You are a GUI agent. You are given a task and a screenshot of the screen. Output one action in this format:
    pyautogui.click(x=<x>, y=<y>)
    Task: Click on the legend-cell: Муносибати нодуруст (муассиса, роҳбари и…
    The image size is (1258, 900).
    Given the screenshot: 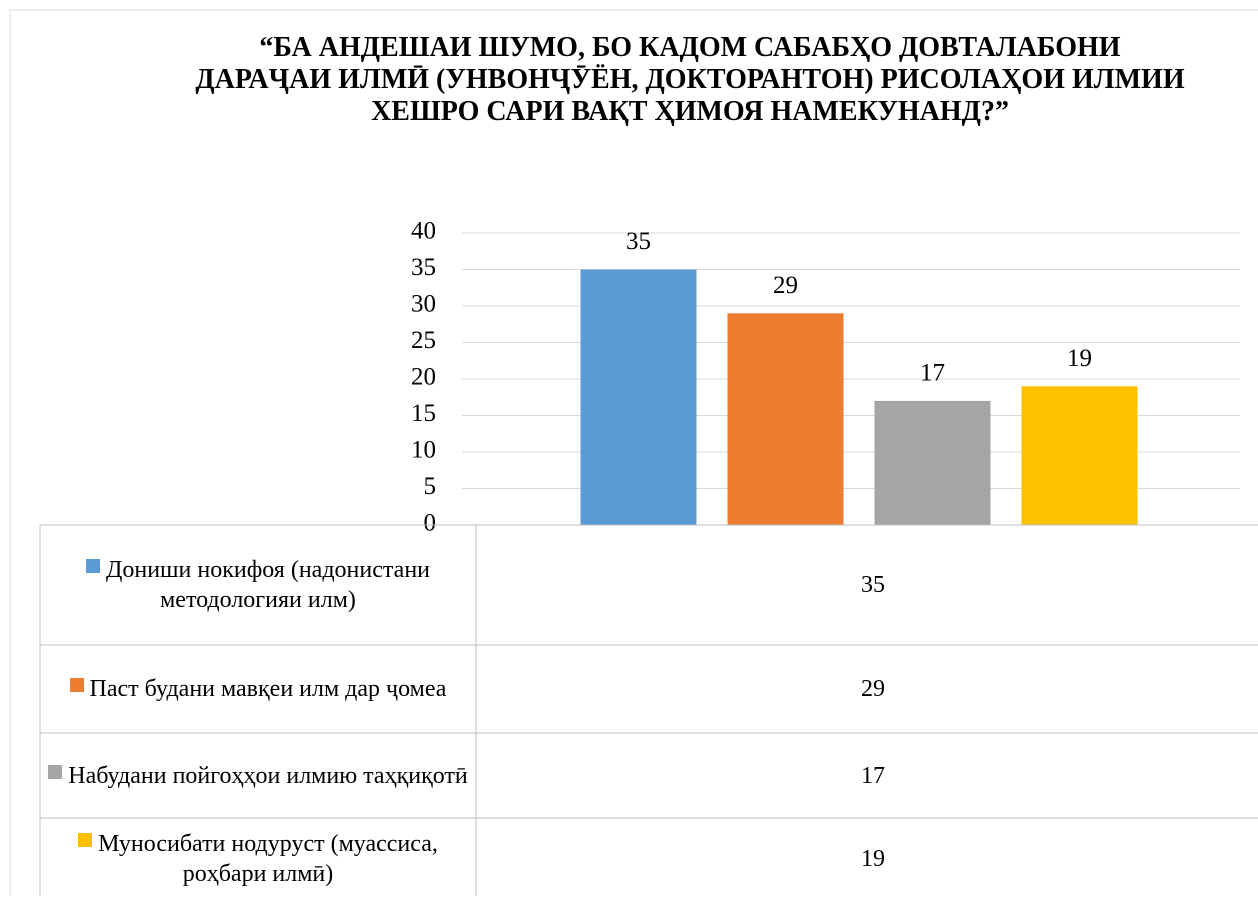 What is the action you would take?
    pyautogui.click(x=258, y=859)
    